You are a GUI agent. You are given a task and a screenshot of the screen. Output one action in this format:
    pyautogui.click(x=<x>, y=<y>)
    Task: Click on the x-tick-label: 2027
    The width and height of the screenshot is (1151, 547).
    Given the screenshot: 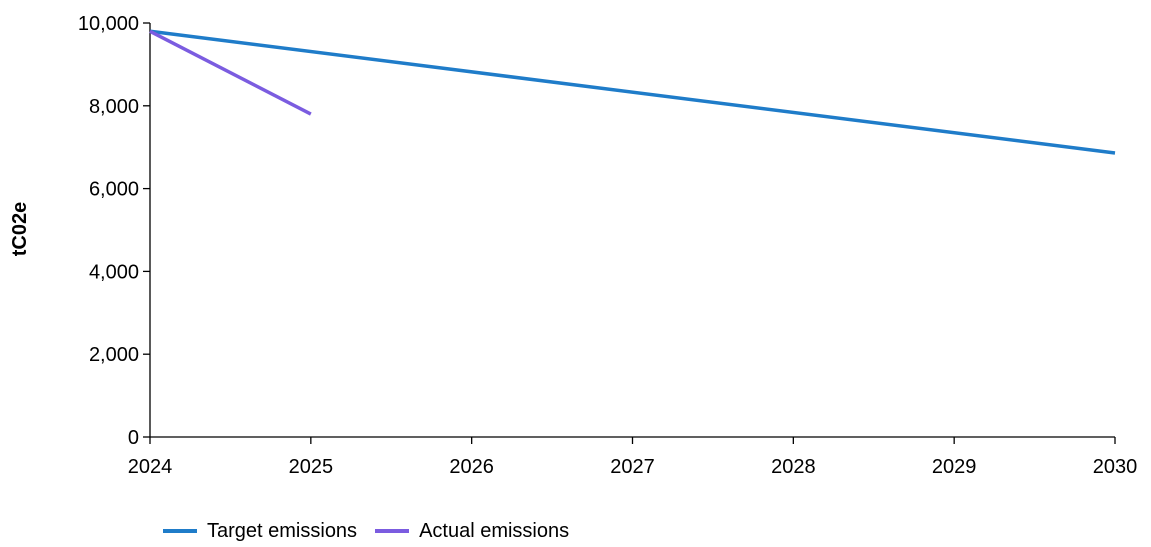 What is the action you would take?
    pyautogui.click(x=632, y=467)
    